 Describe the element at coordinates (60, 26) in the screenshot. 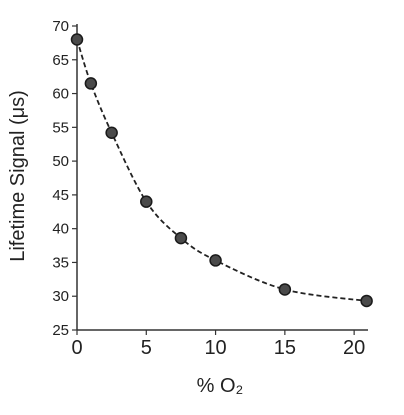

I see `y-tick-label: 70` at that location.